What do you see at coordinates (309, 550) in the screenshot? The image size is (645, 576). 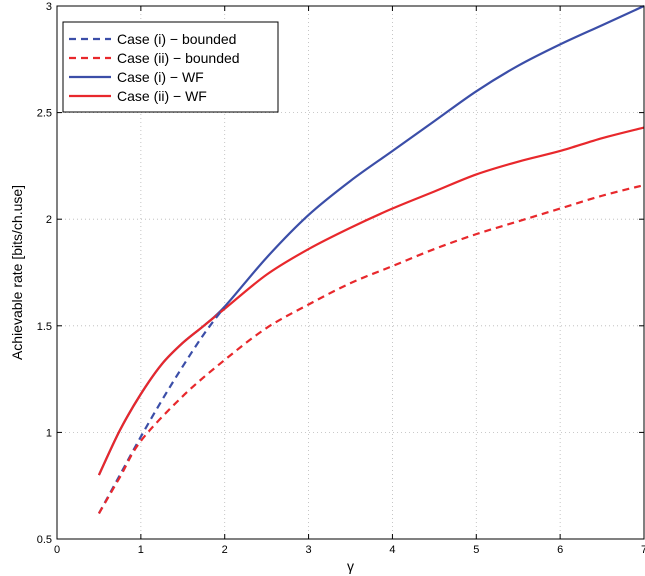 I see `x-tick-label: 3` at bounding box center [309, 550].